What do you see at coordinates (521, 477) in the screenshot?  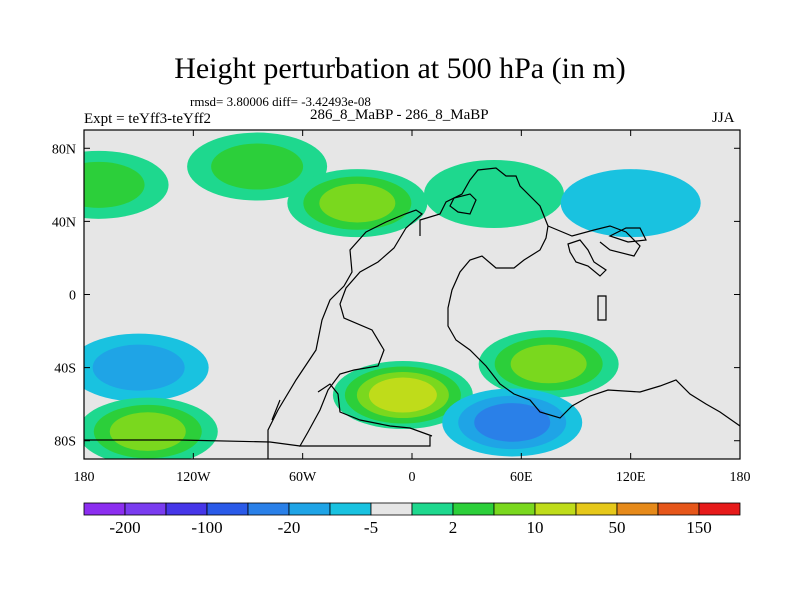 I see `lon-tick-label: 60E` at bounding box center [521, 477].